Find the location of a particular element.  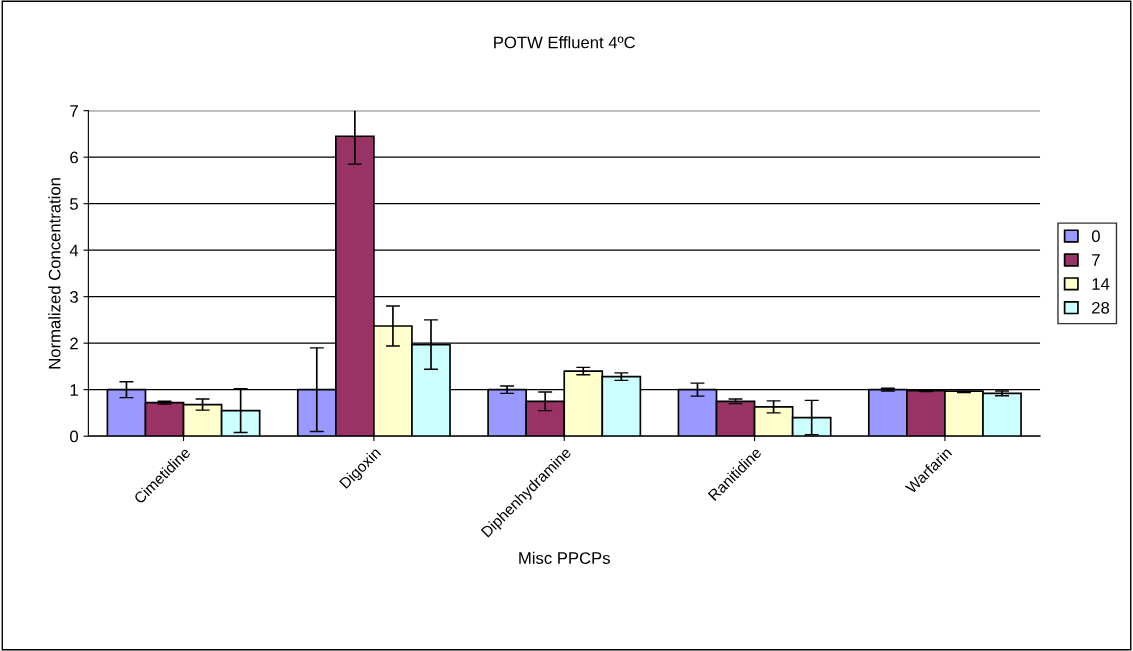

chart-title: POTW Effluent 4ºC is located at coordinates (565, 42).